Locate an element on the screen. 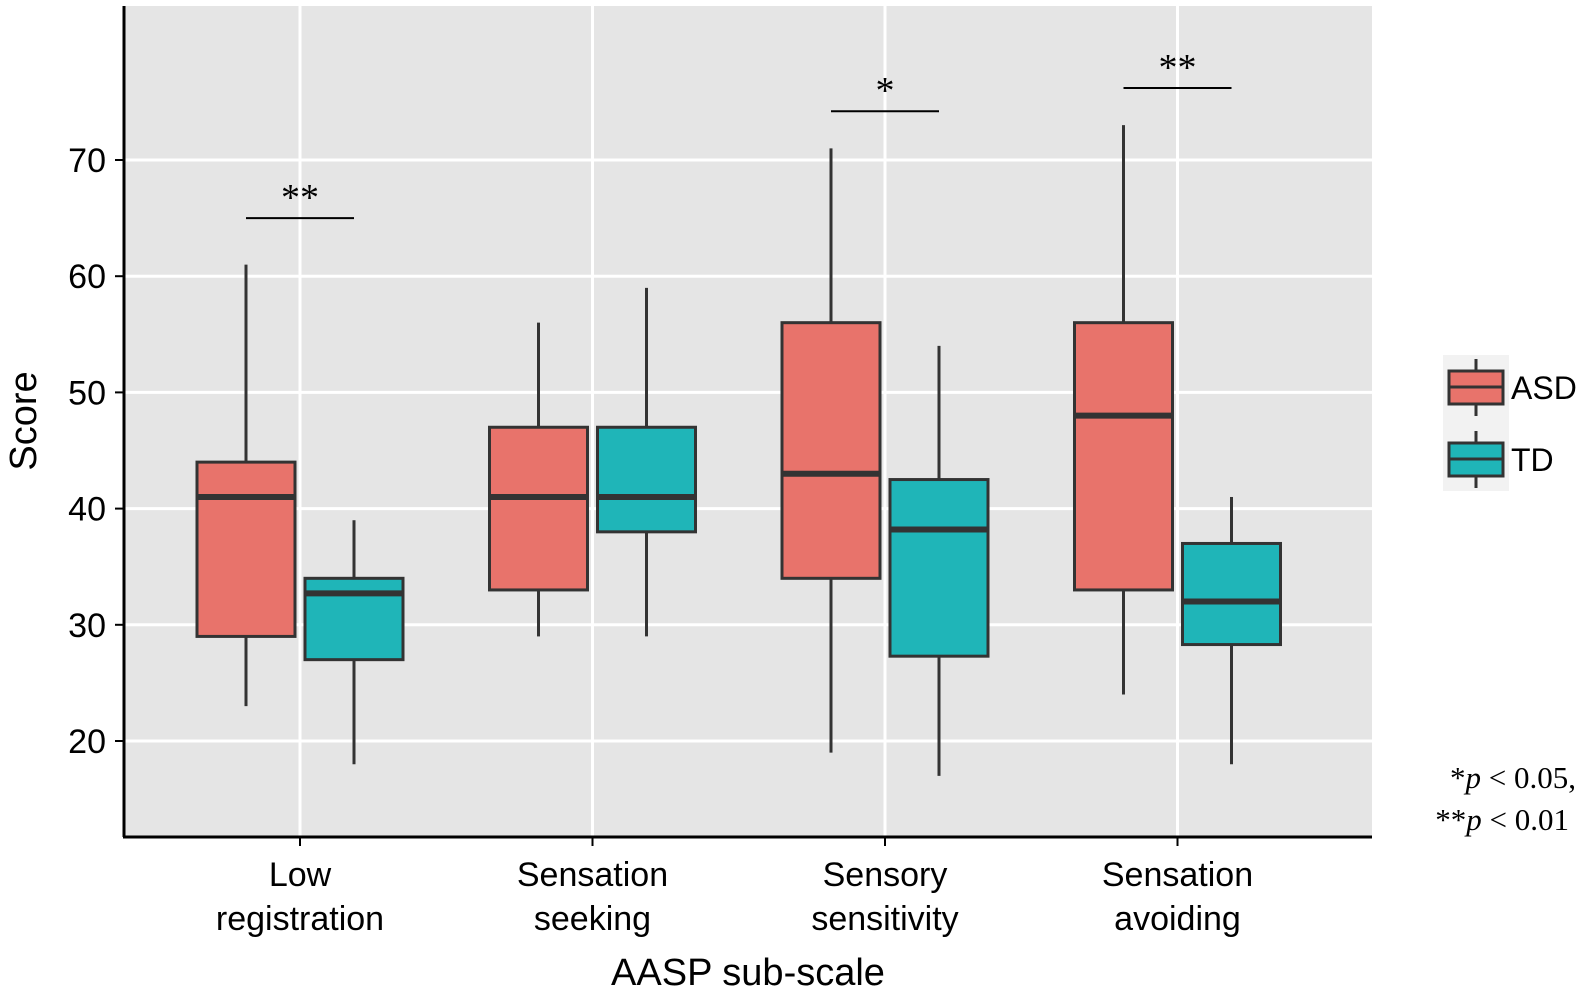  y-tick-label: 30 is located at coordinates (87, 626).